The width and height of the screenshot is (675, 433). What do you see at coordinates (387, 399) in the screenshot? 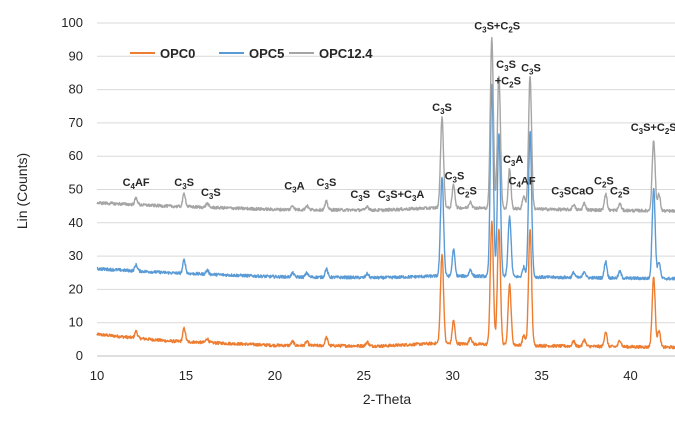
I see `x-axis-title: 2-Theta` at bounding box center [387, 399].